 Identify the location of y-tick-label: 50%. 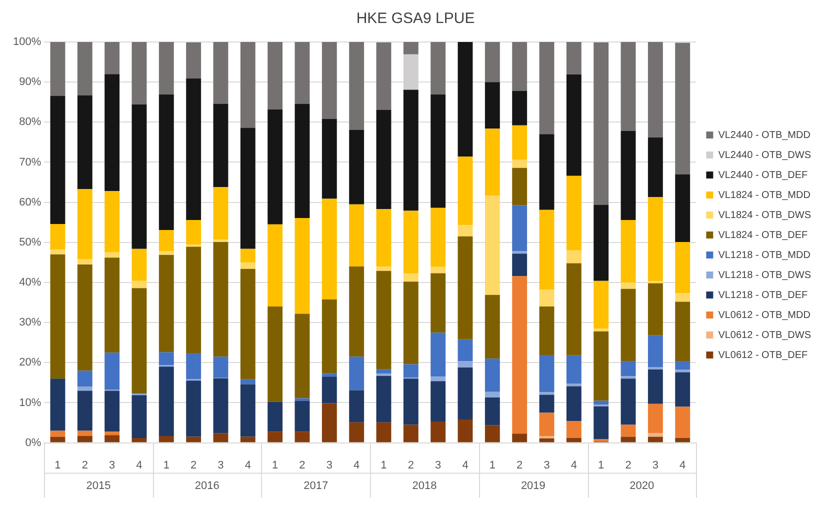
(30, 242).